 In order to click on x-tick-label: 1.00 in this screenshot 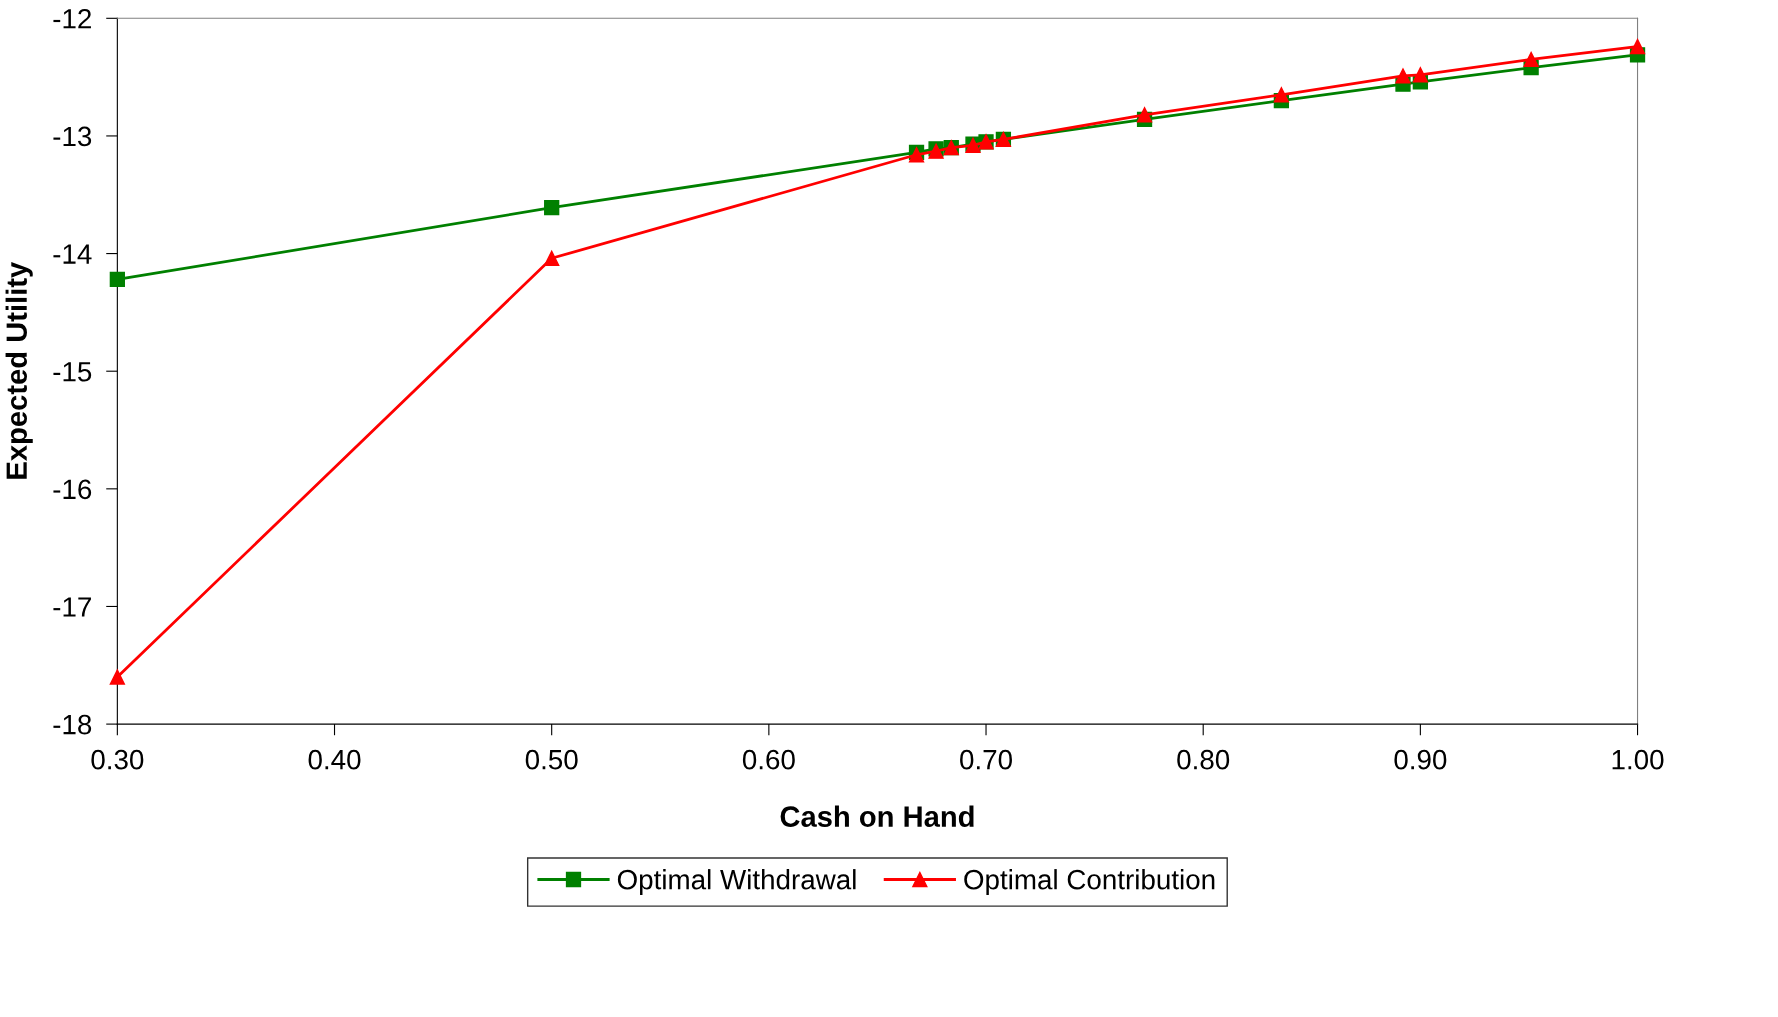, I will do `click(1638, 759)`.